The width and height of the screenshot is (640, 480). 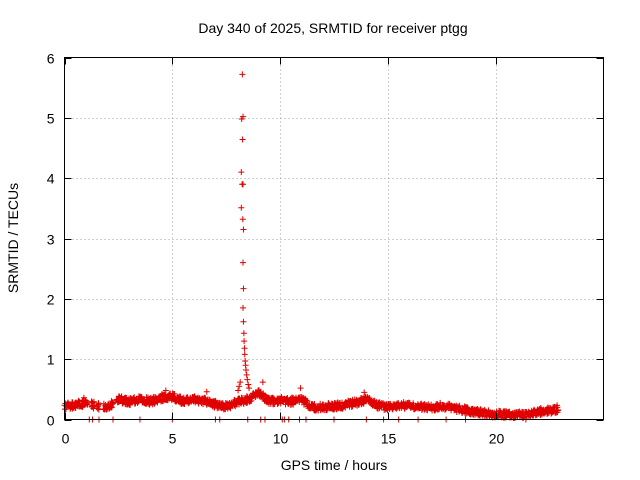 I want to click on x-axis-label: GPS time / hours, so click(x=334, y=465).